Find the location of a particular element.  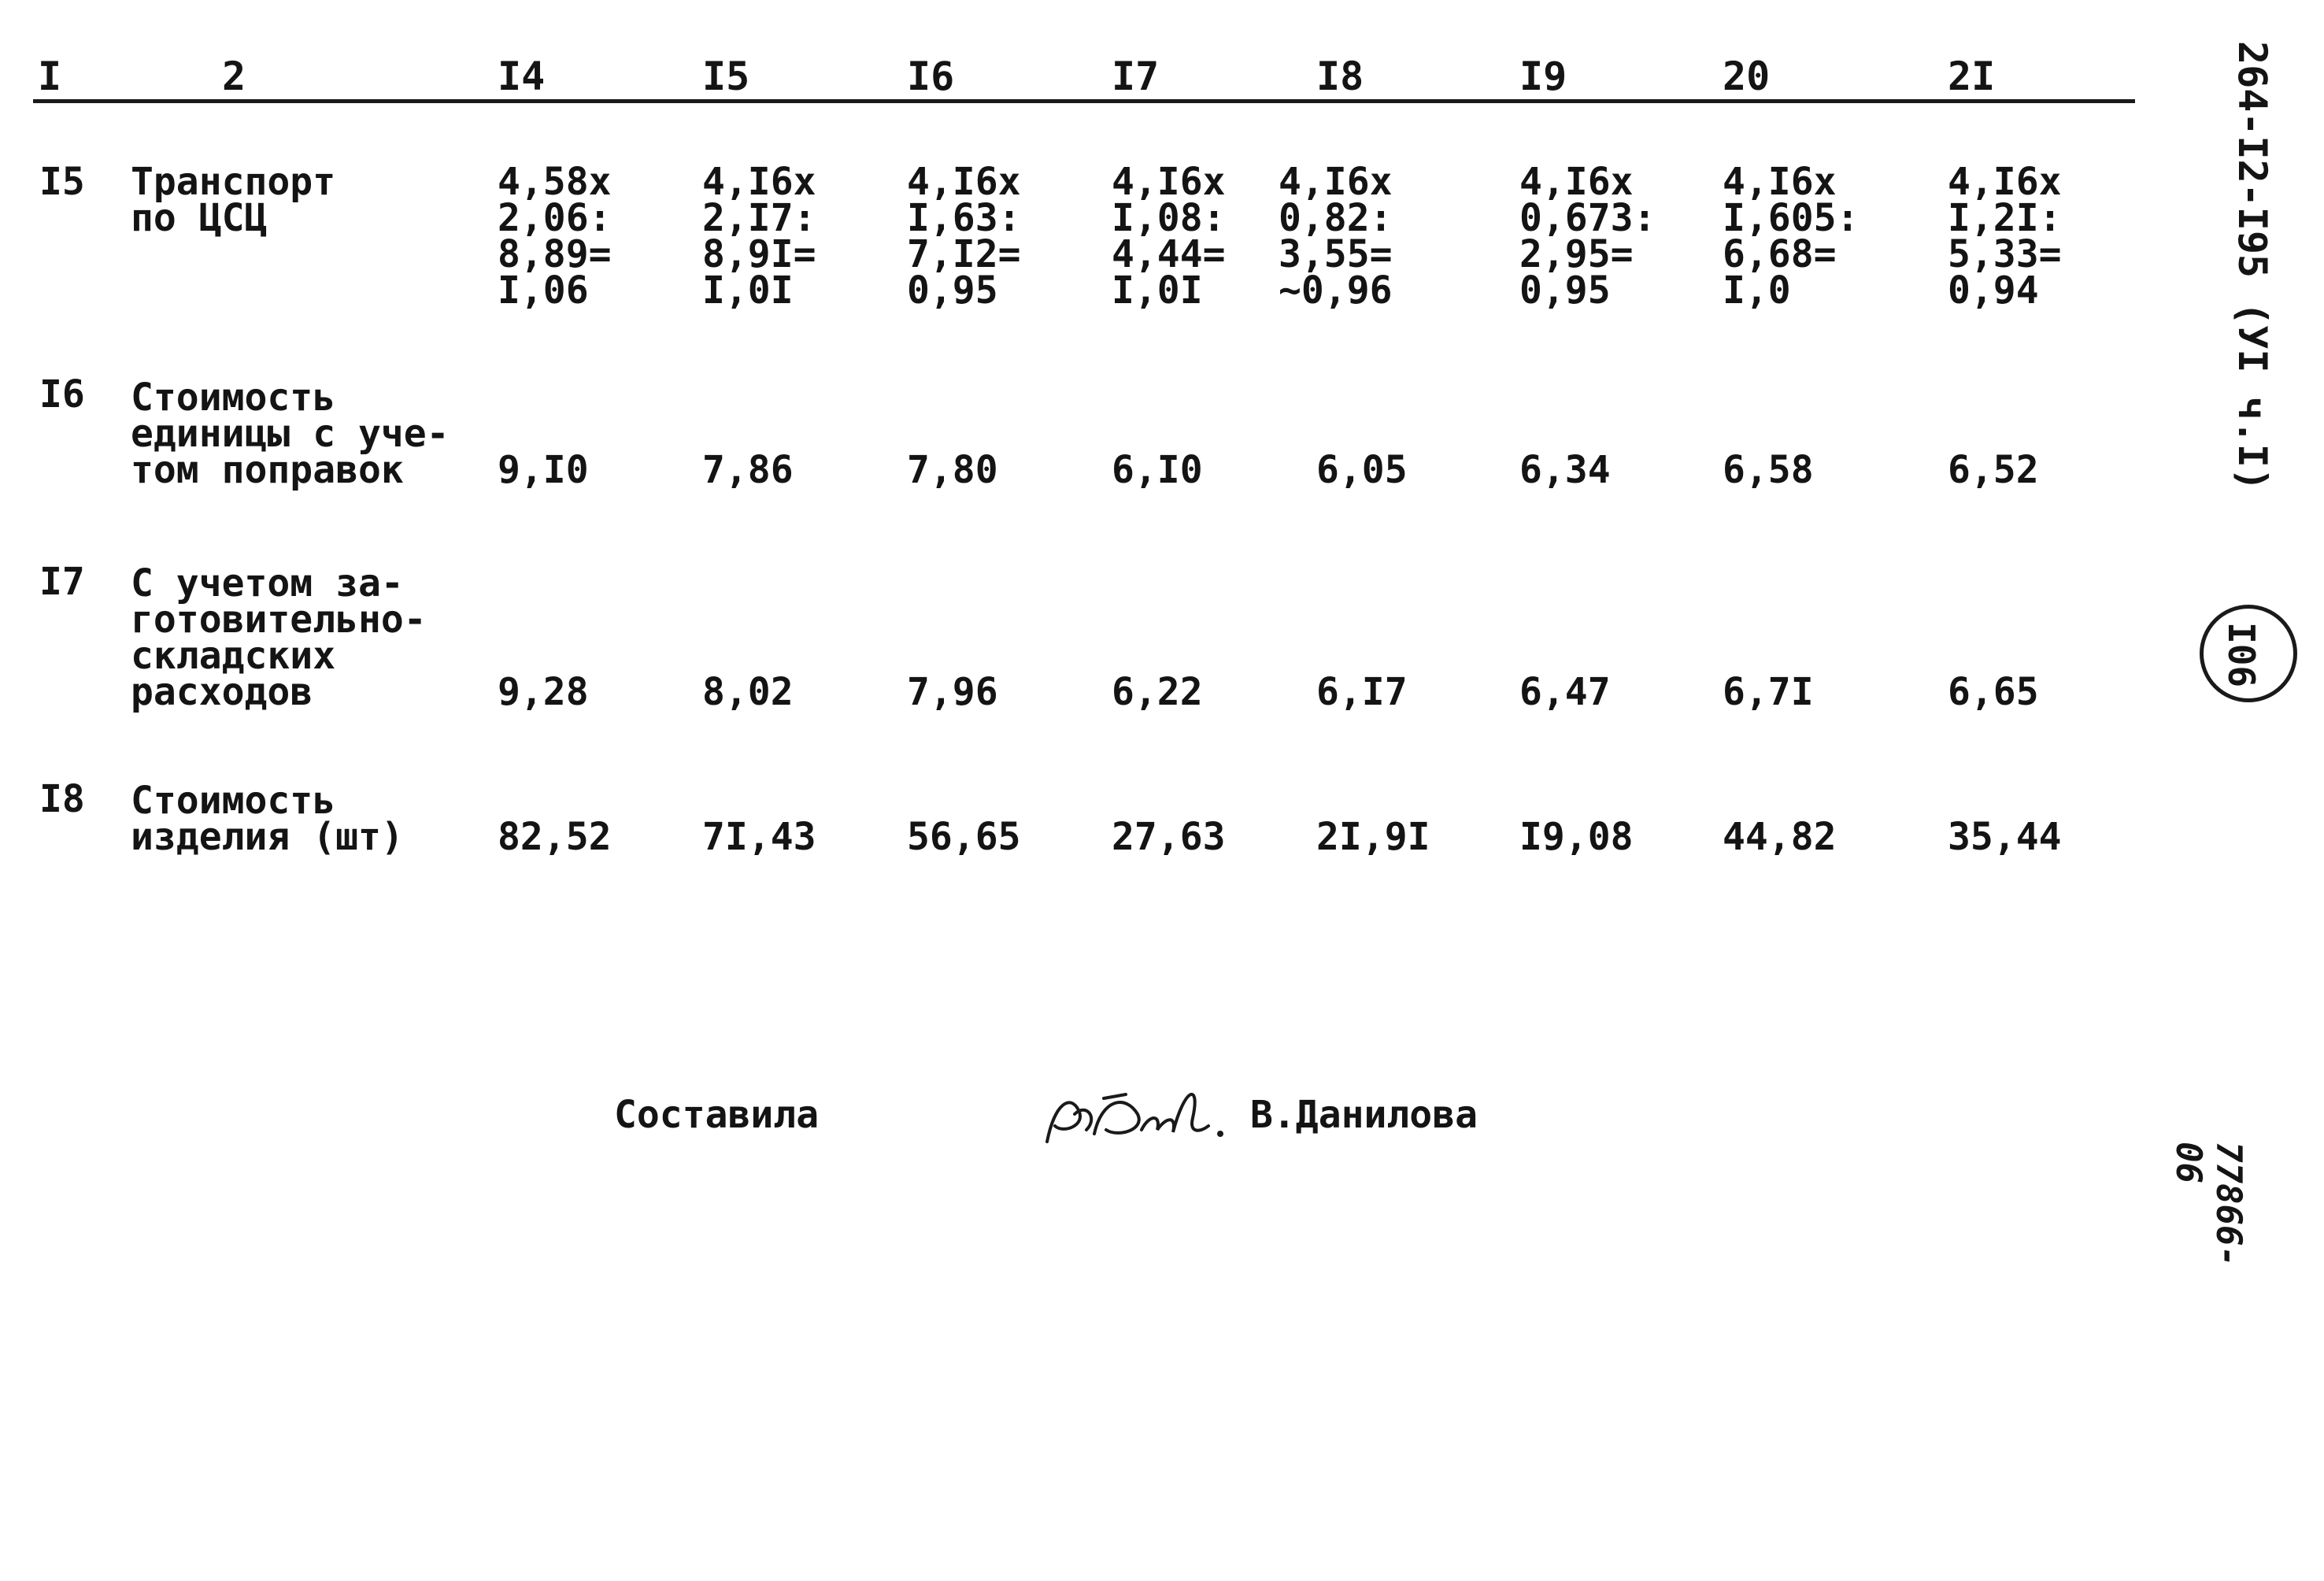

table-cell: 4,I6x 2,I7: 8,9I= I,0I is located at coordinates (759, 236).